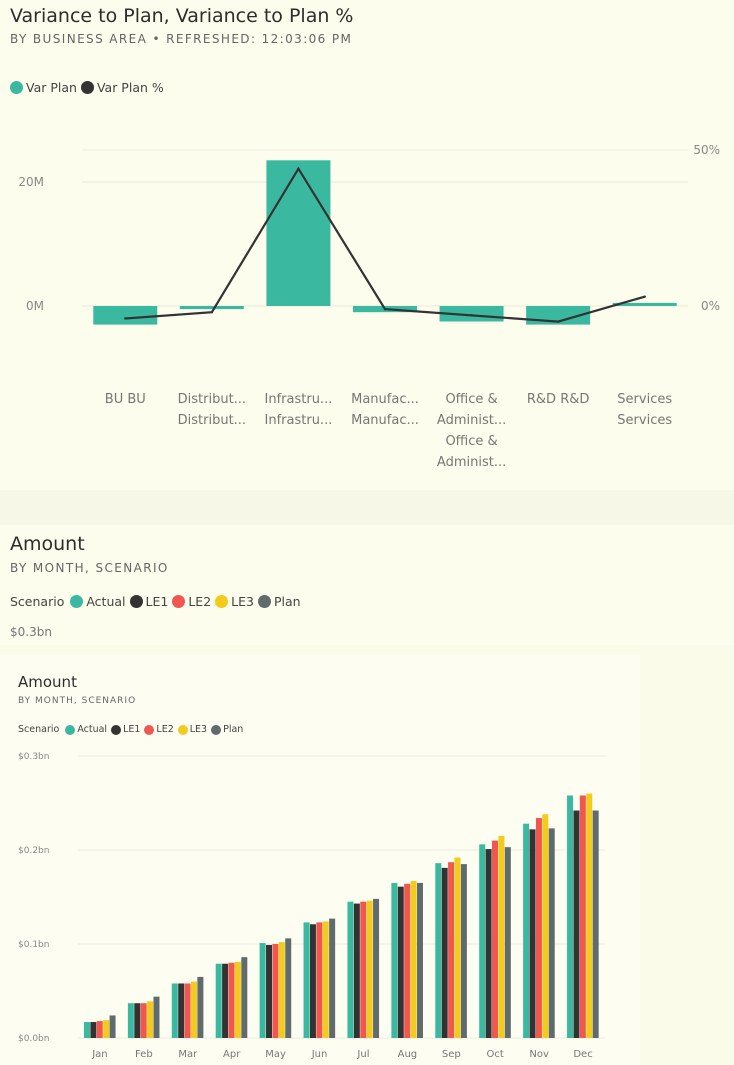  I want to click on x-tick-label: BU BU, so click(125, 399).